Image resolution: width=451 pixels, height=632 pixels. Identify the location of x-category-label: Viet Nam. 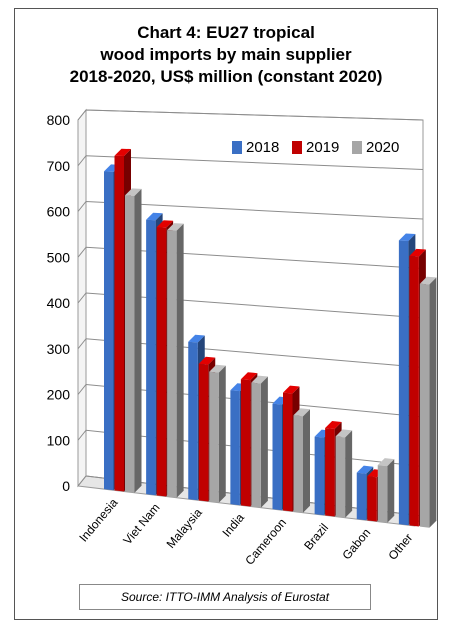
(141, 524).